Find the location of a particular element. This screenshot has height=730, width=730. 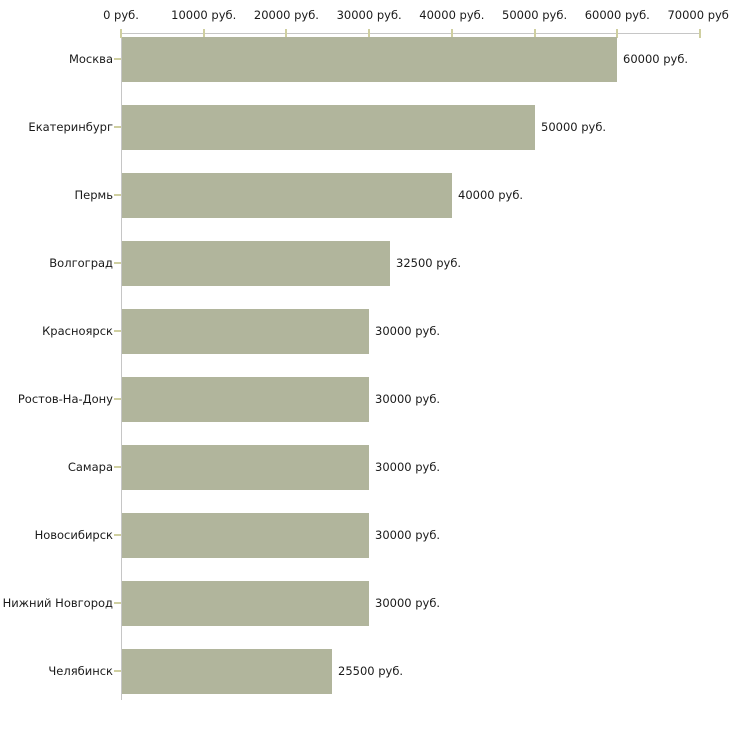

x-tick-label: 40000 руб. is located at coordinates (452, 15).